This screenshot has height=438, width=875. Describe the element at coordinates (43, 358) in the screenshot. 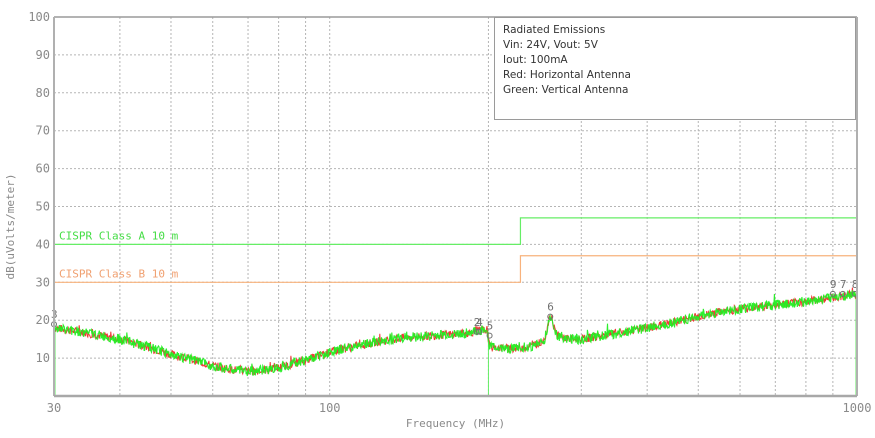

I see `y-tick-label: 10` at that location.